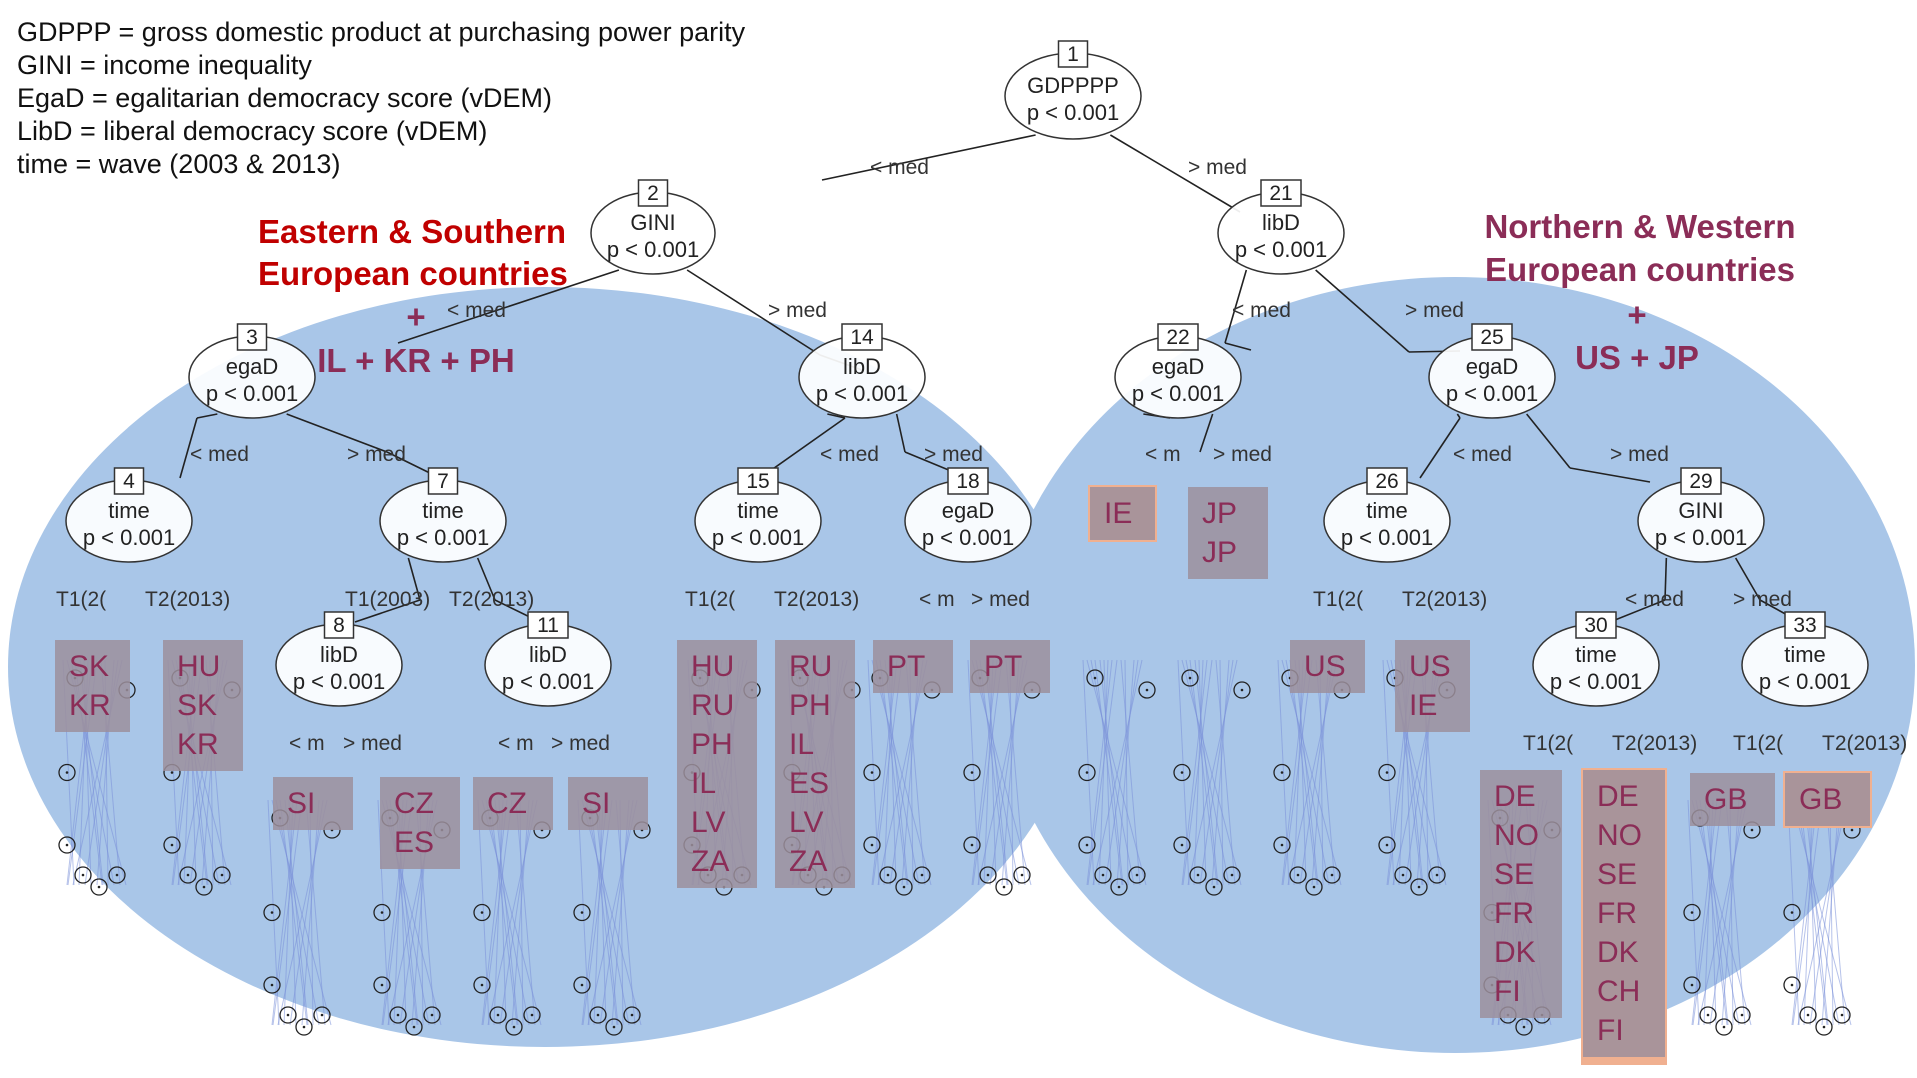 The image size is (1917, 1078). I want to click on node-id: 15, so click(757, 481).